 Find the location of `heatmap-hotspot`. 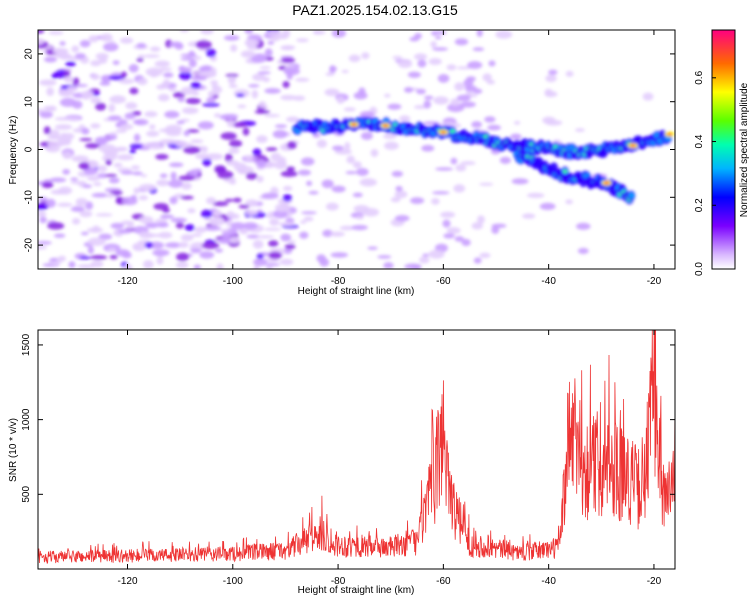

heatmap-hotspot is located at coordinates (354, 124).